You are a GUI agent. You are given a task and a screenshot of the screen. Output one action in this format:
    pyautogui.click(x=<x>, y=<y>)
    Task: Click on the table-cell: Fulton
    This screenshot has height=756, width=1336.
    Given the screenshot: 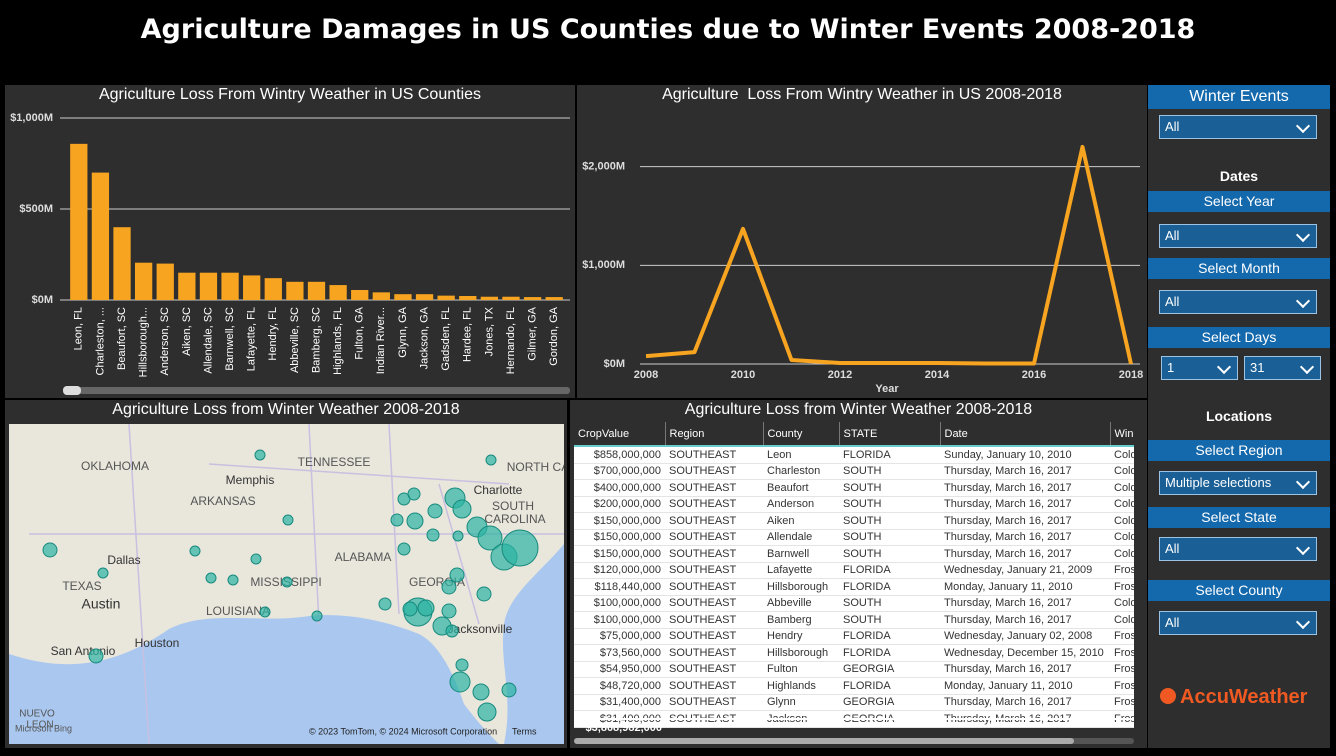 What is the action you would take?
    pyautogui.click(x=782, y=669)
    